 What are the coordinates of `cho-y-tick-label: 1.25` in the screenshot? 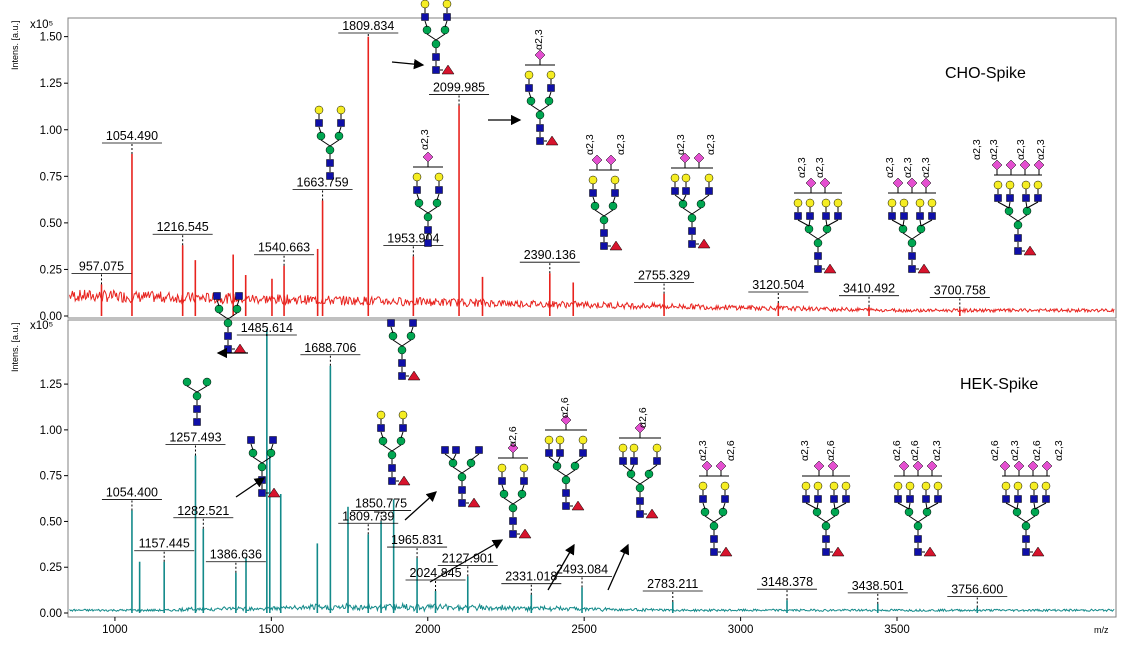 It's located at (51, 84).